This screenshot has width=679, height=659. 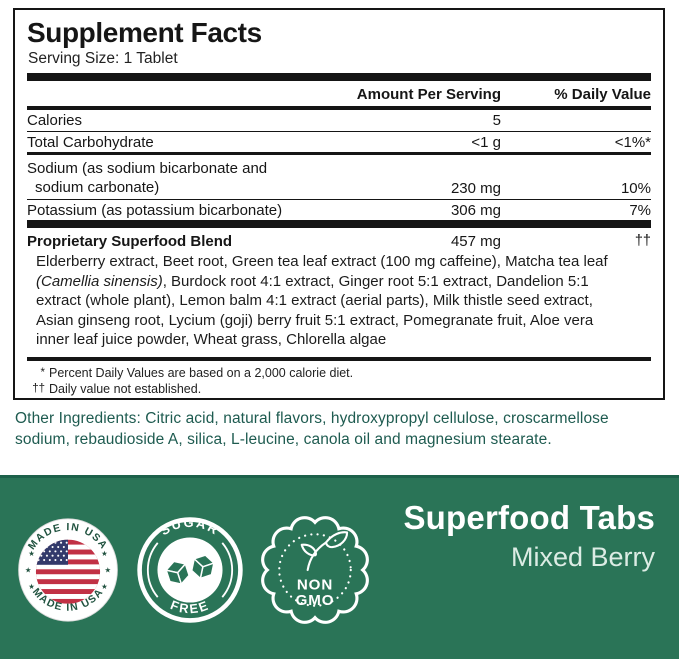 I want to click on product-name: Superfood Tabs, so click(x=529, y=517).